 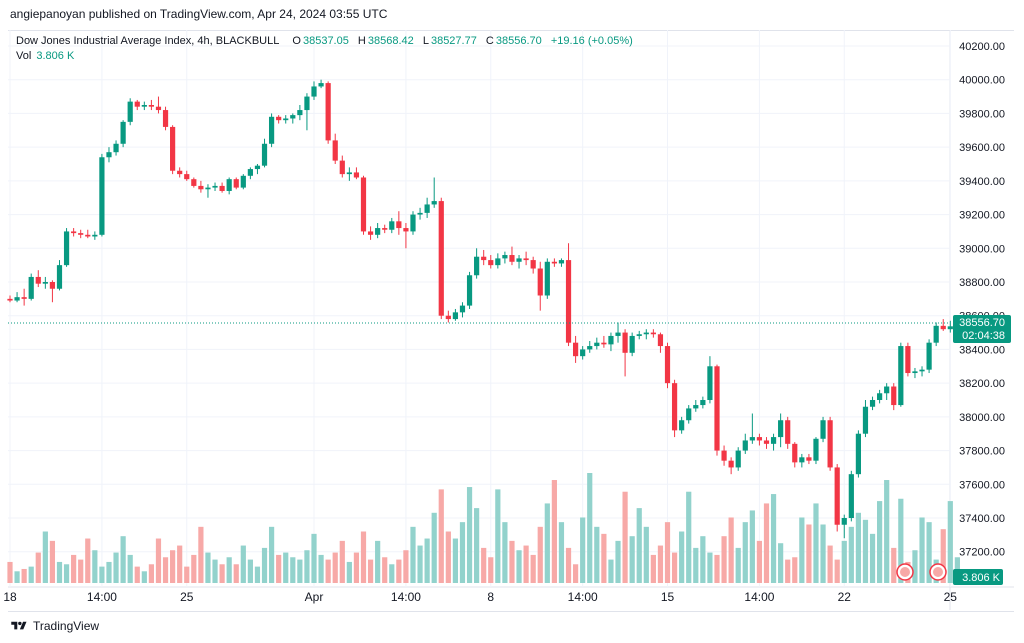 I want to click on footer-brand: TradingView, so click(x=54, y=626).